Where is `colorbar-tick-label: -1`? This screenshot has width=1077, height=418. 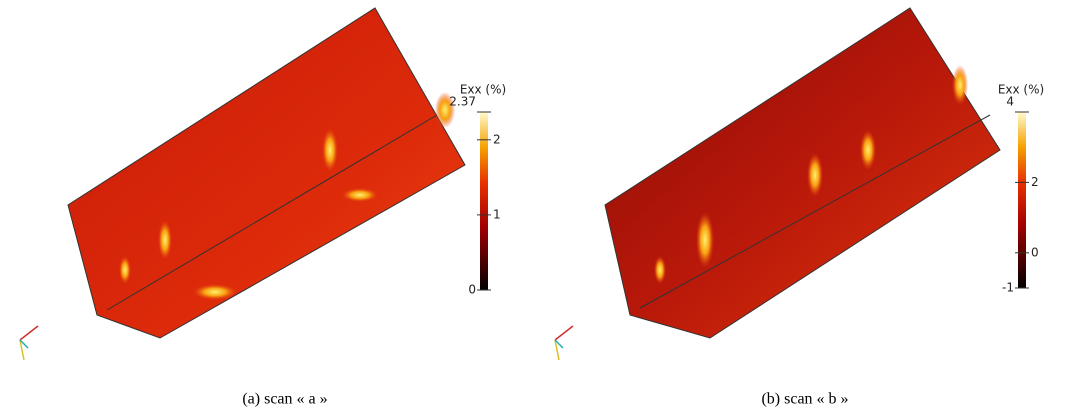
colorbar-tick-label: -1 is located at coordinates (1008, 288).